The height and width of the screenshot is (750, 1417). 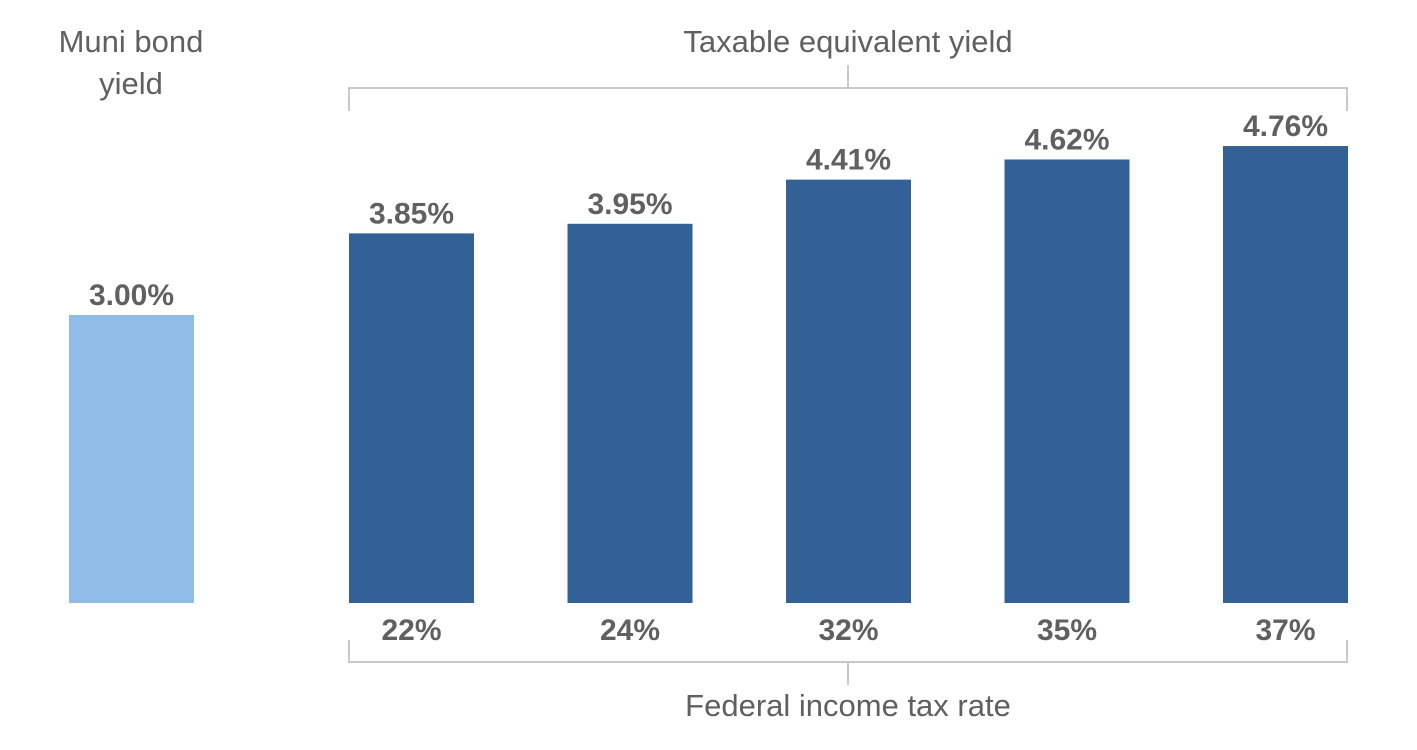 What do you see at coordinates (411, 418) in the screenshot?
I see `tax-rate-22-bar` at bounding box center [411, 418].